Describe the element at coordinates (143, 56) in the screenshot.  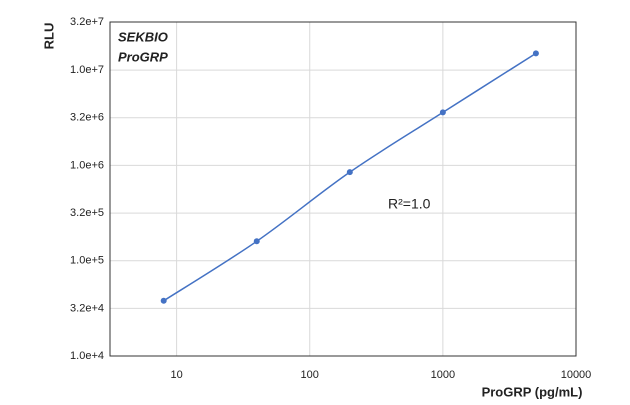
I see `annotation: ProGRP` at that location.